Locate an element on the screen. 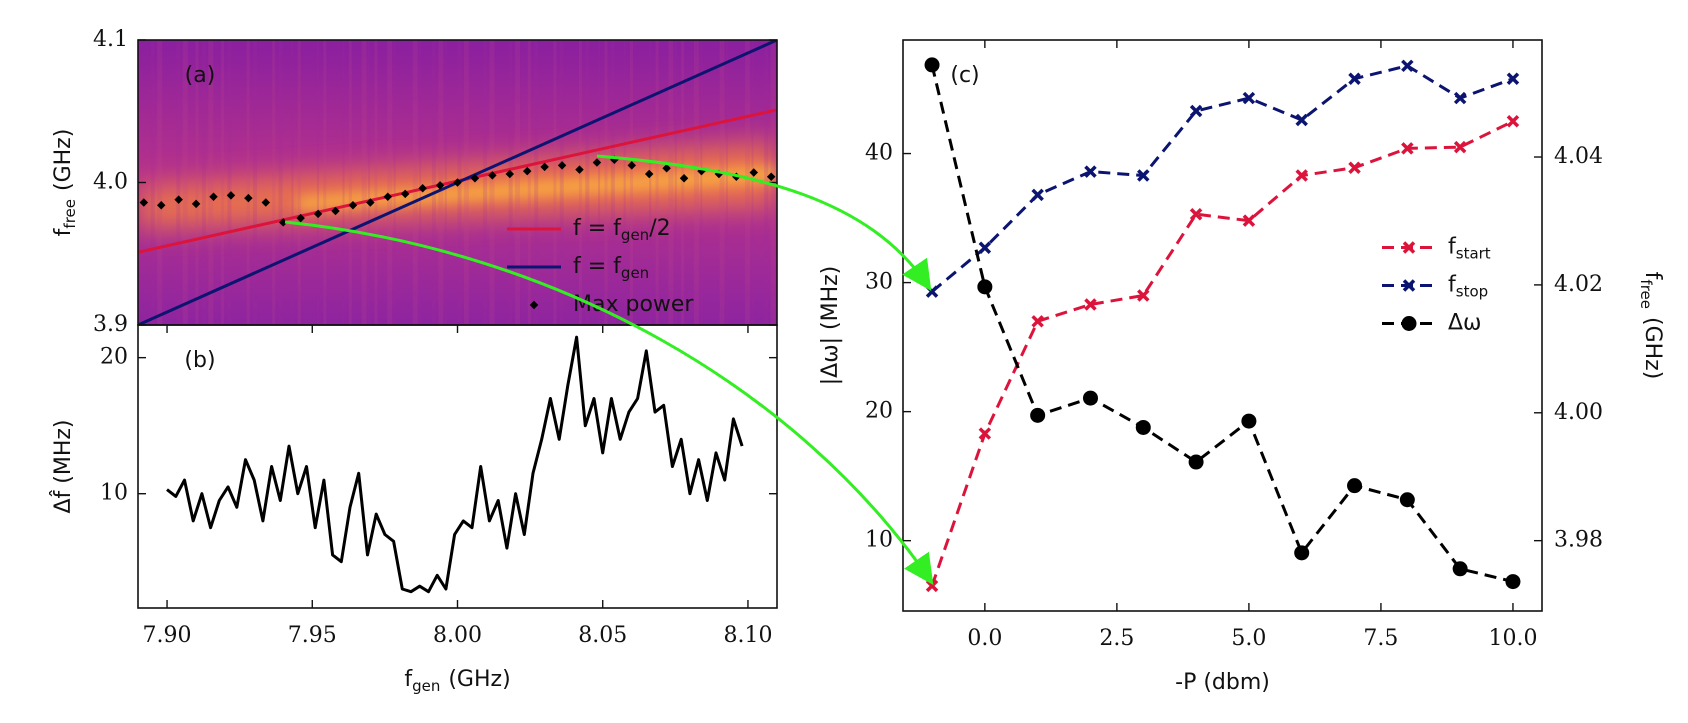  x-tick-label: 7.95 is located at coordinates (312, 635).